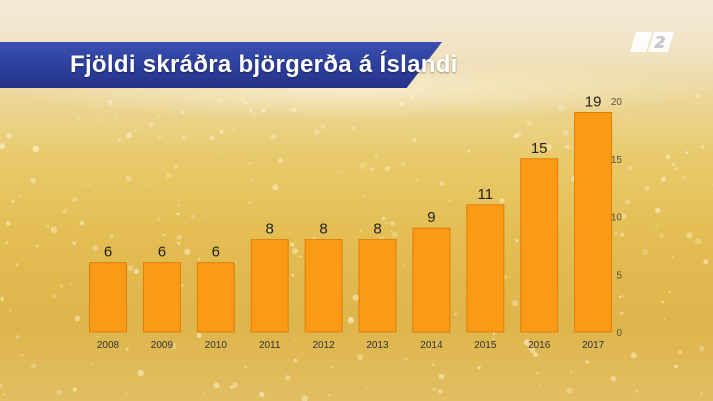  Describe the element at coordinates (617, 218) in the screenshot. I see `y-tick-label: 10` at that location.